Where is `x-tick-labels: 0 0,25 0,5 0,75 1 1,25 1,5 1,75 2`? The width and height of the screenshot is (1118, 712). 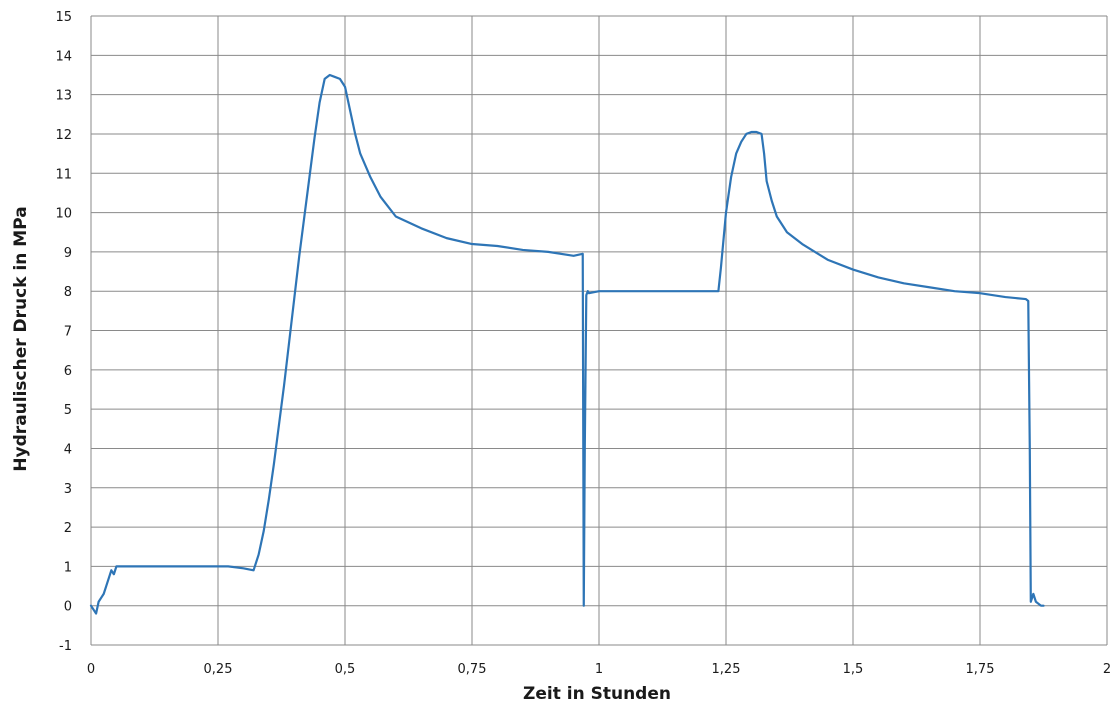 x-tick-labels: 0 0,25 0,5 0,75 1 1,25 1,5 1,75 2 is located at coordinates (599, 669).